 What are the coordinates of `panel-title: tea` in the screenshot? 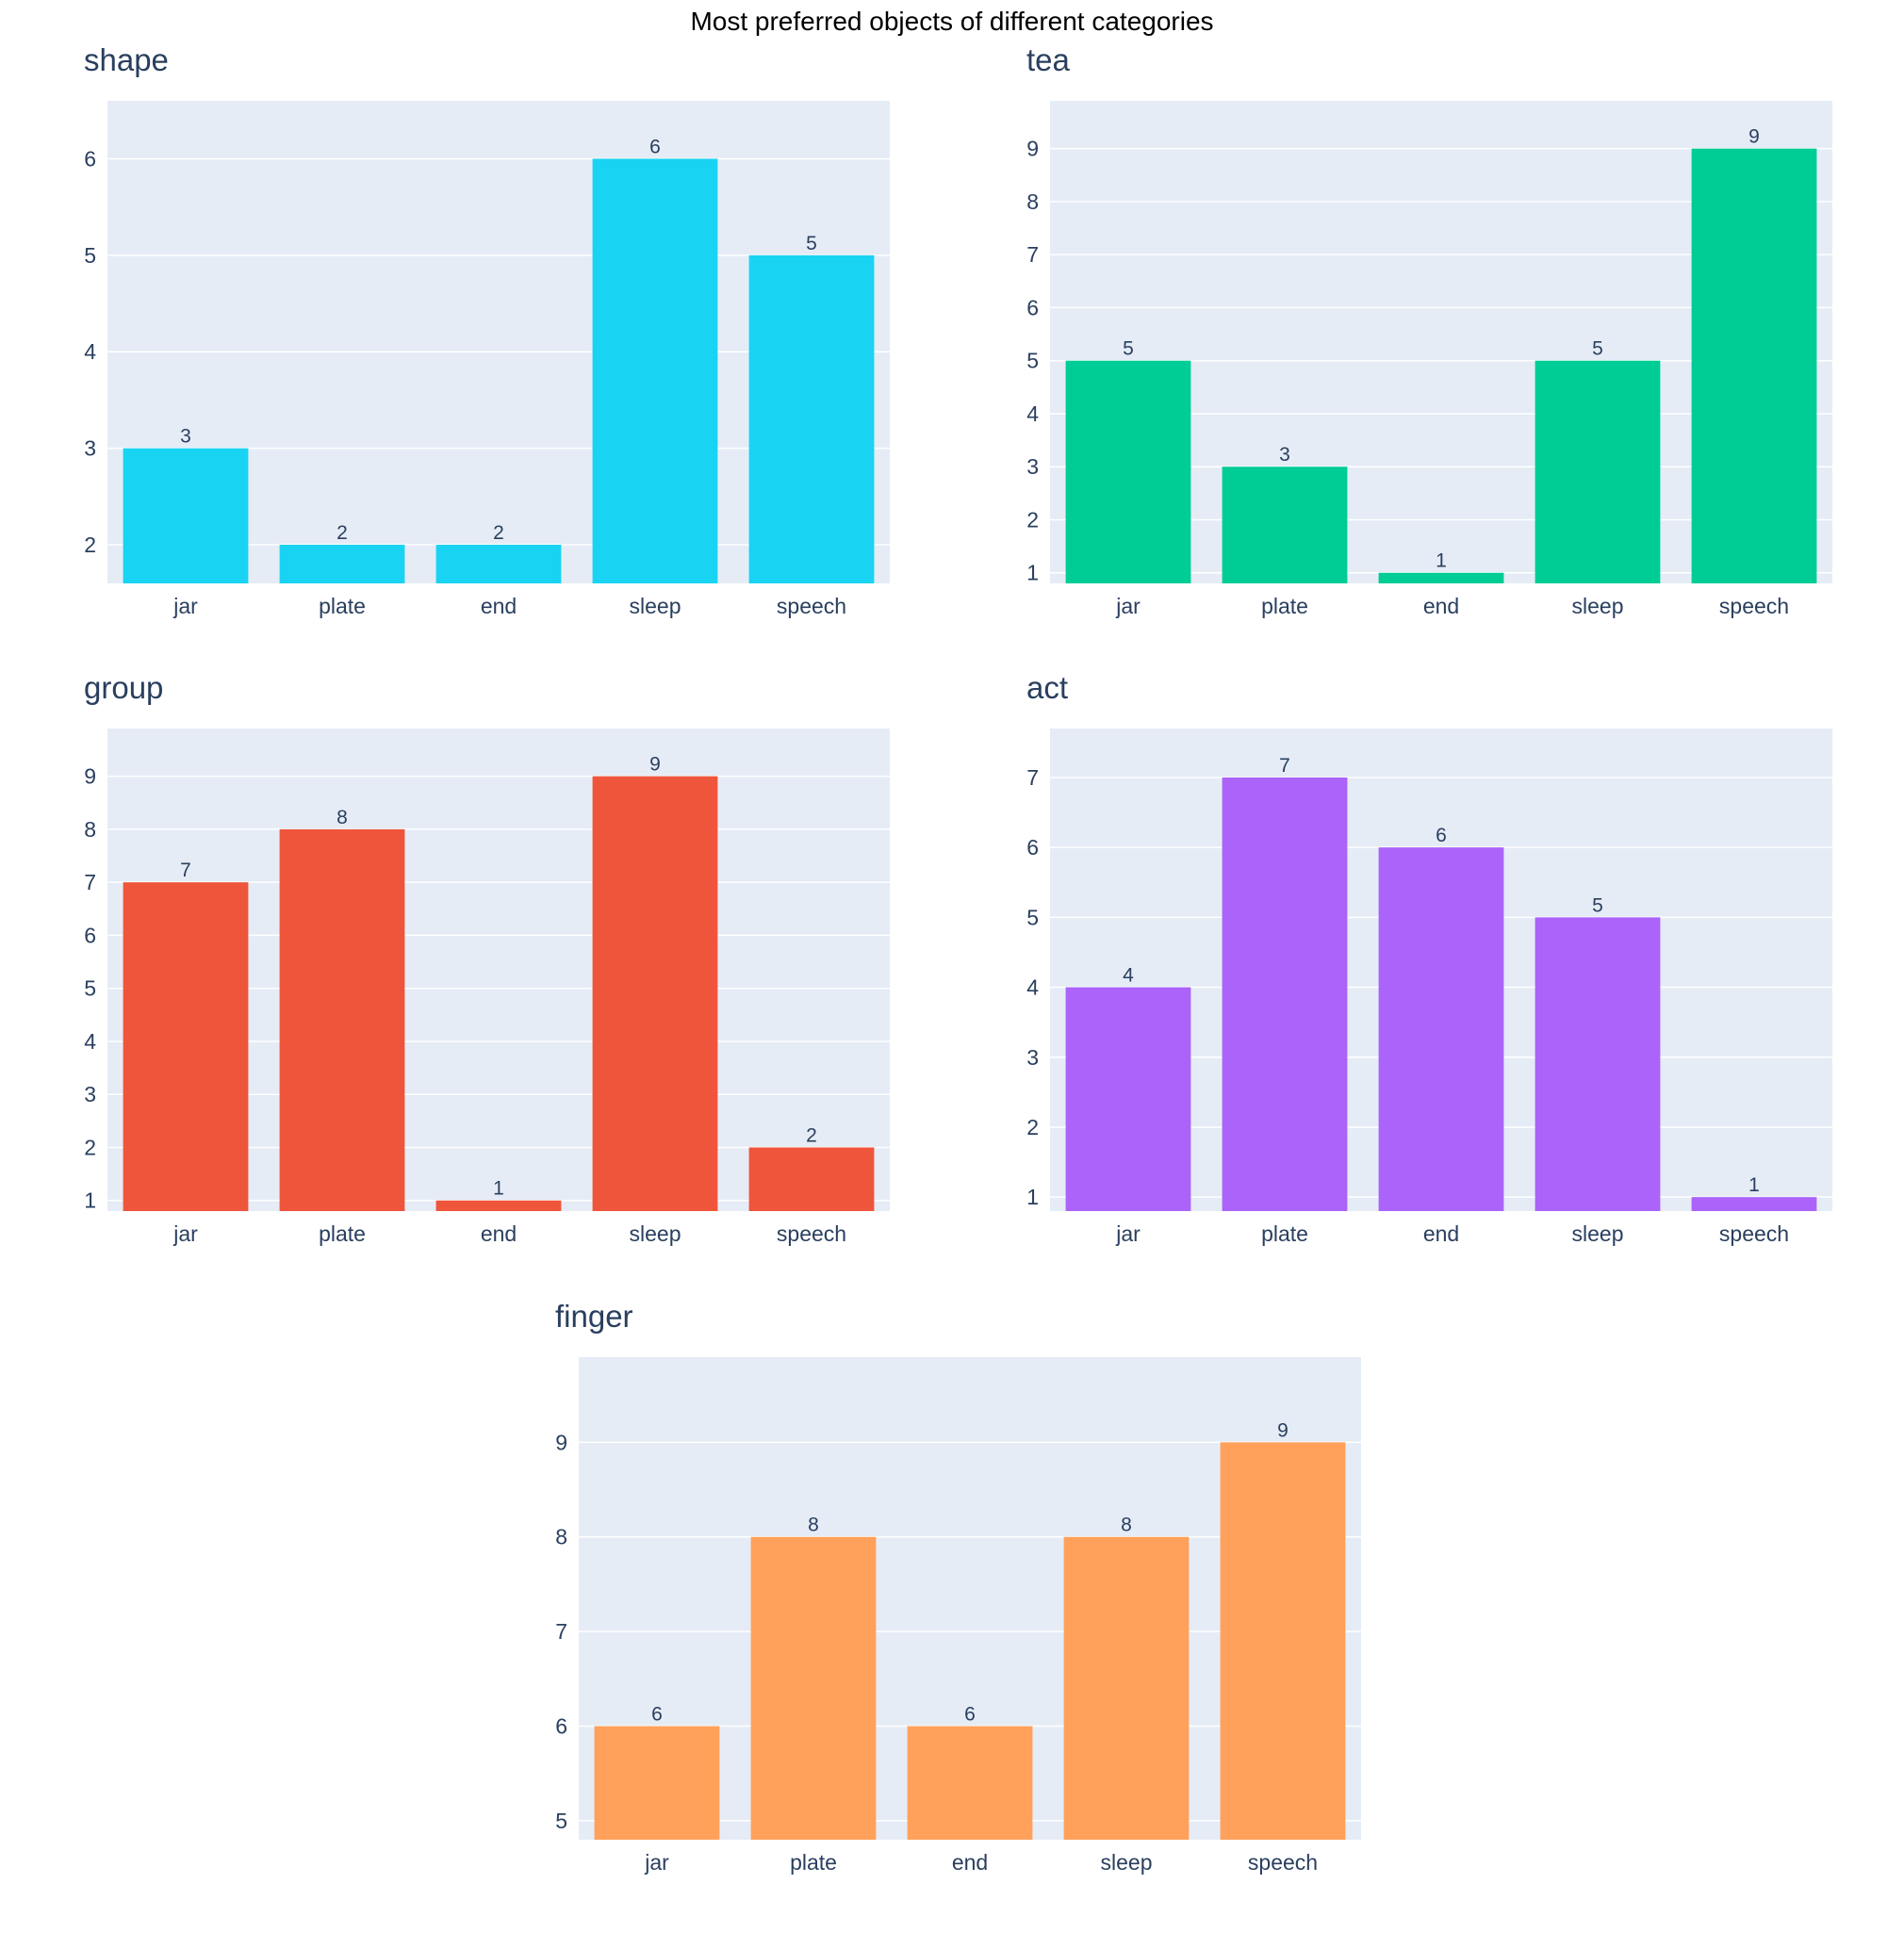 It's located at (1048, 60).